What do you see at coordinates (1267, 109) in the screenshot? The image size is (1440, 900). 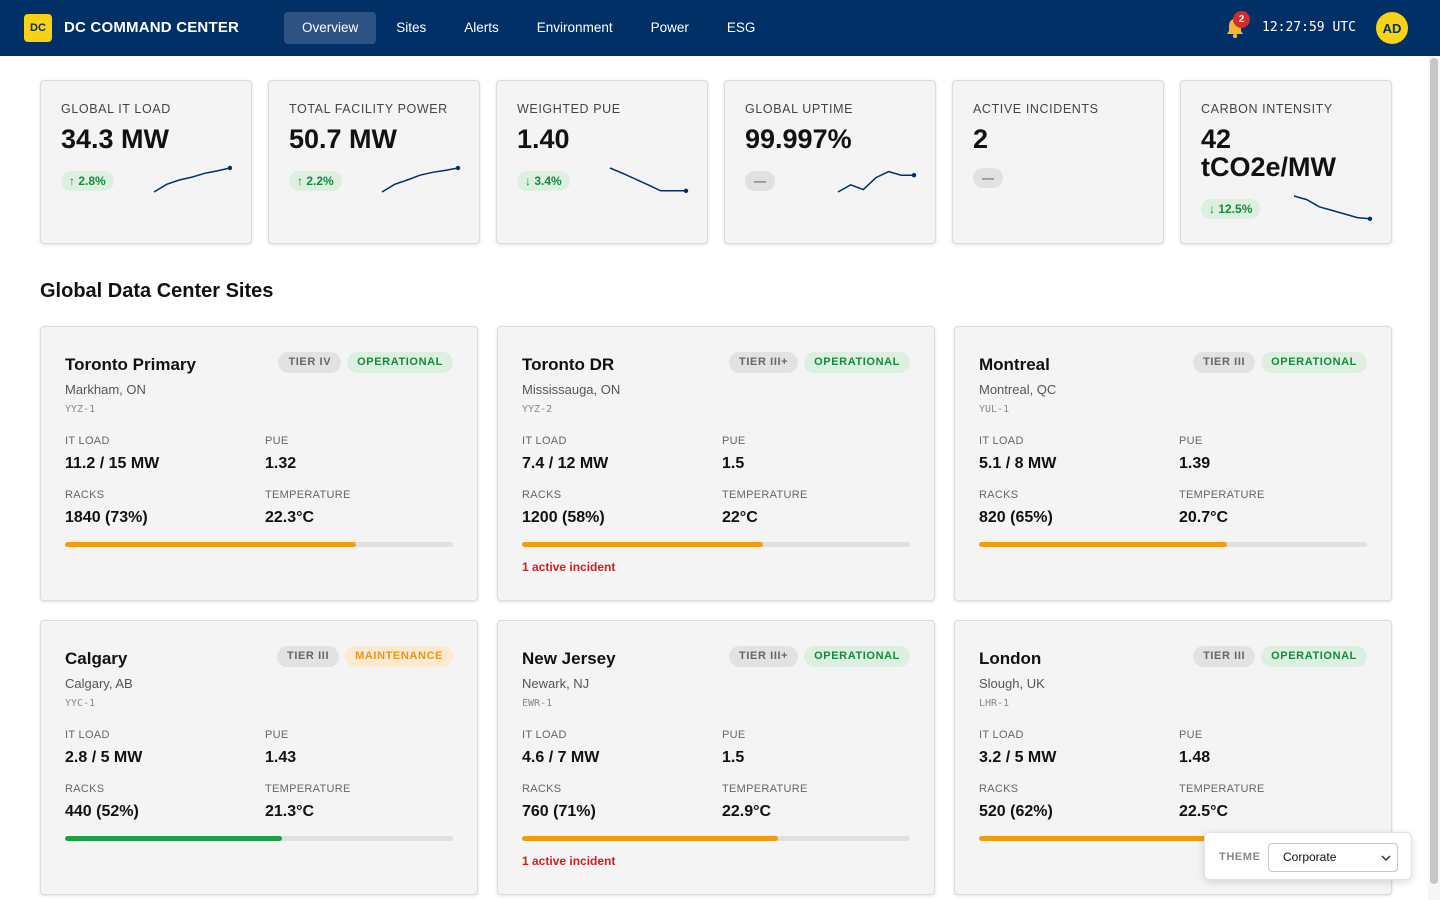 I see `kpi-label: CARBON INTENSITY` at bounding box center [1267, 109].